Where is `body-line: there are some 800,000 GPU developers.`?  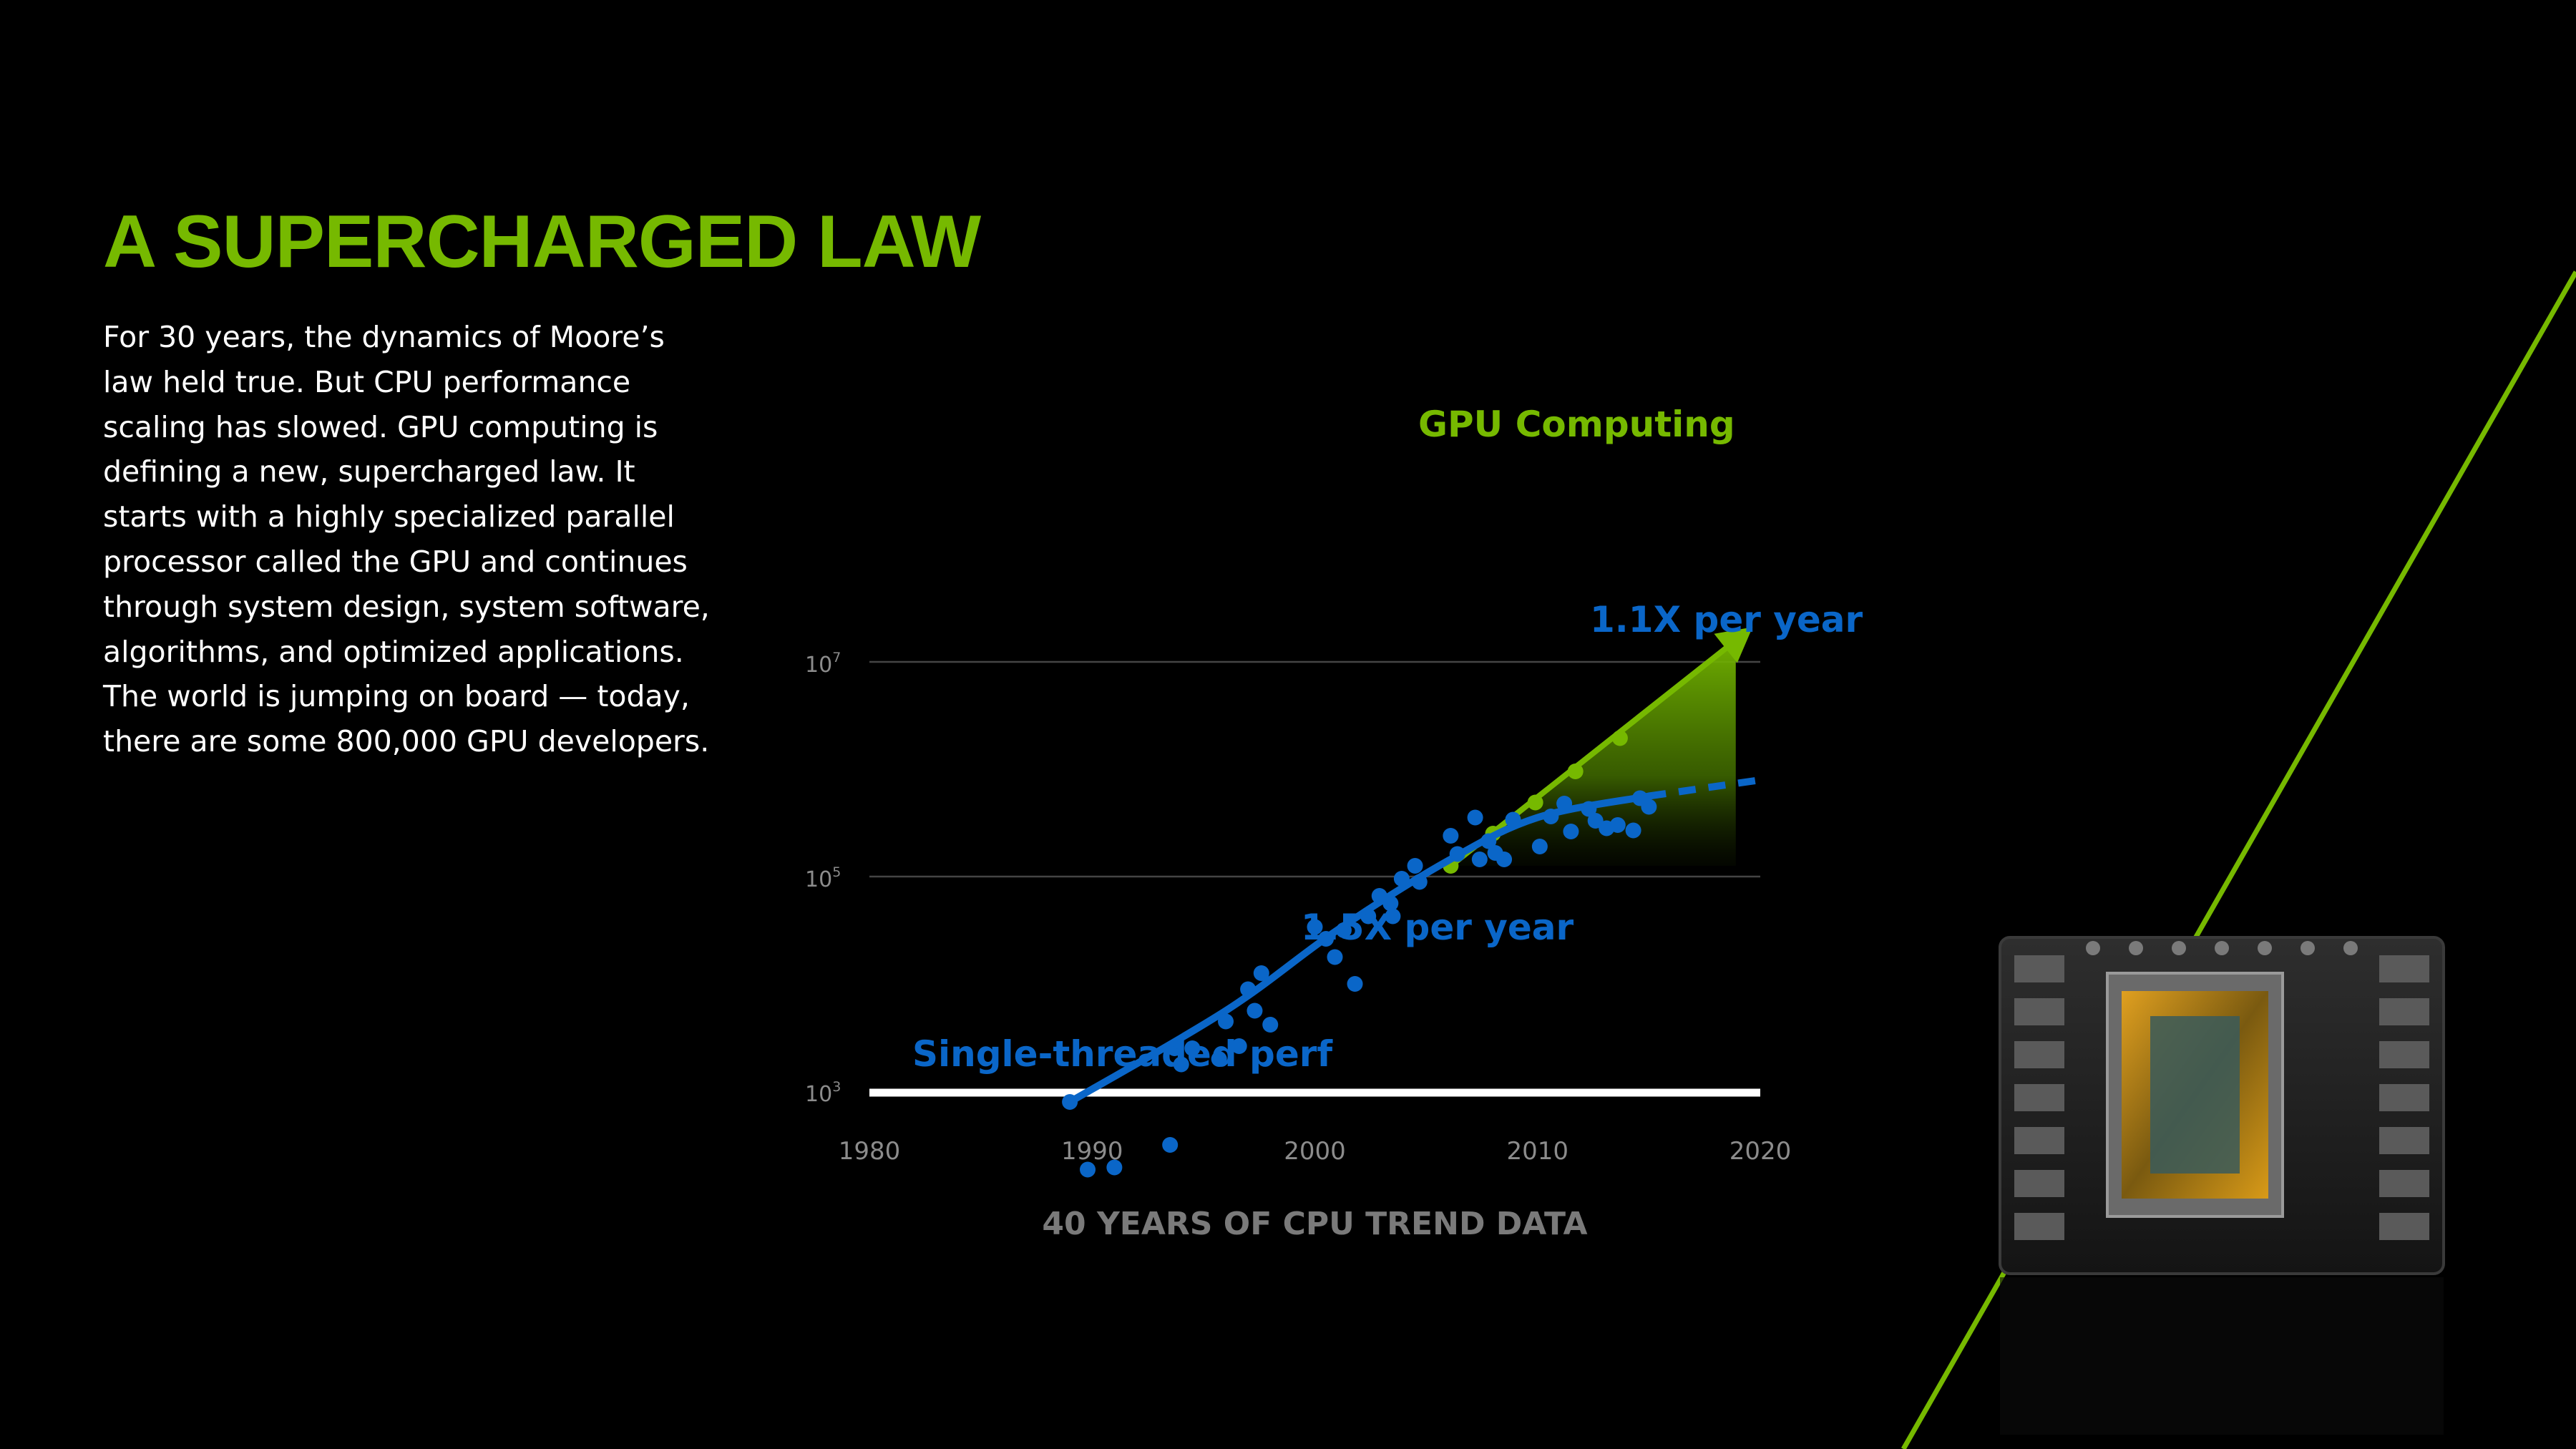 body-line: there are some 800,000 GPU developers. is located at coordinates (407, 741).